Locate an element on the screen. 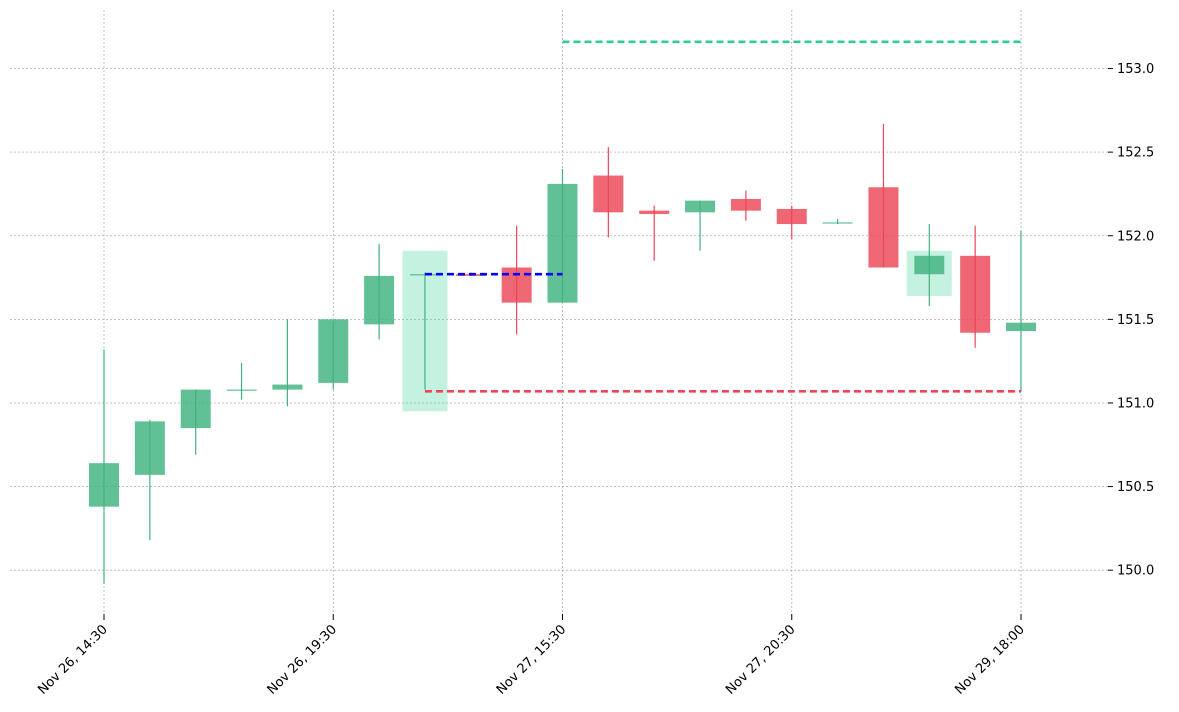  y-tick-label: 151.0 is located at coordinates (1135, 403).